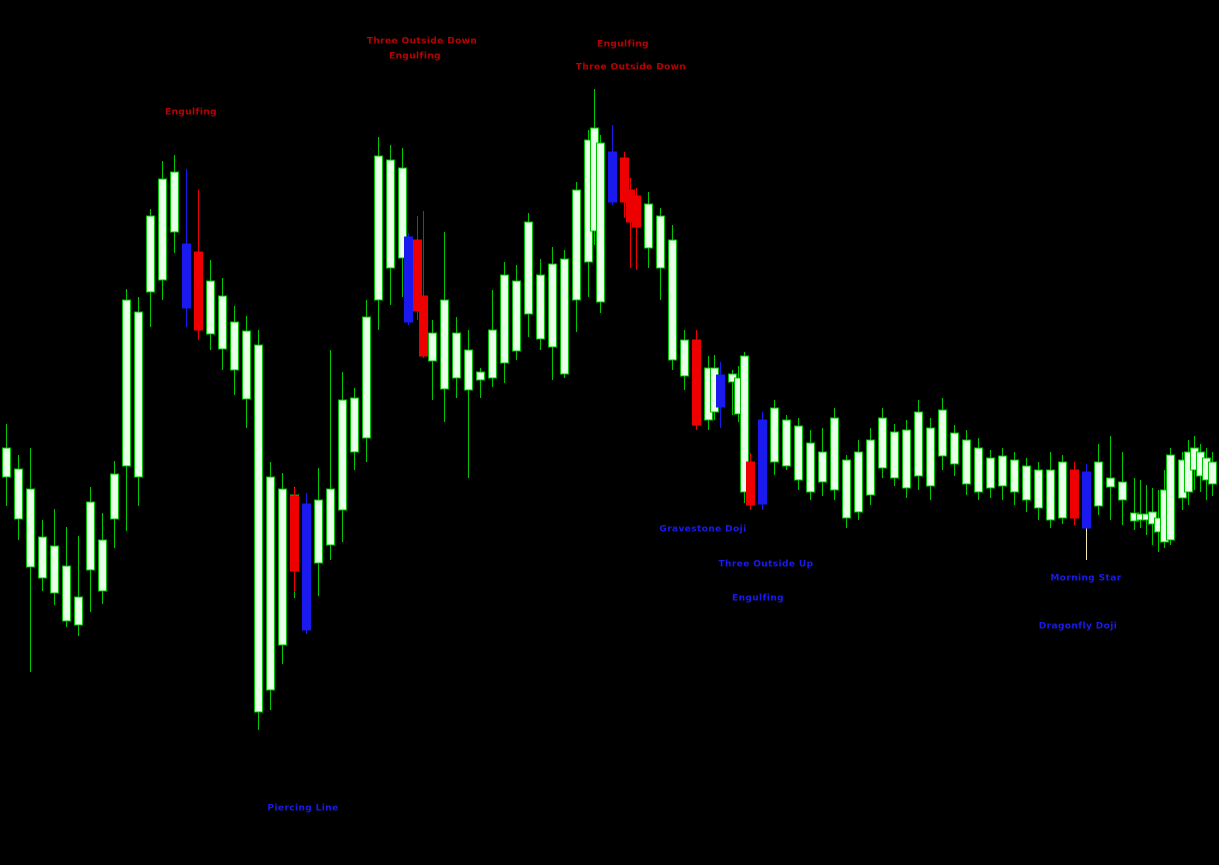 Image resolution: width=1219 pixels, height=865 pixels. What do you see at coordinates (303, 808) in the screenshot?
I see `pattern-label-piercing-line: Piercing Line` at bounding box center [303, 808].